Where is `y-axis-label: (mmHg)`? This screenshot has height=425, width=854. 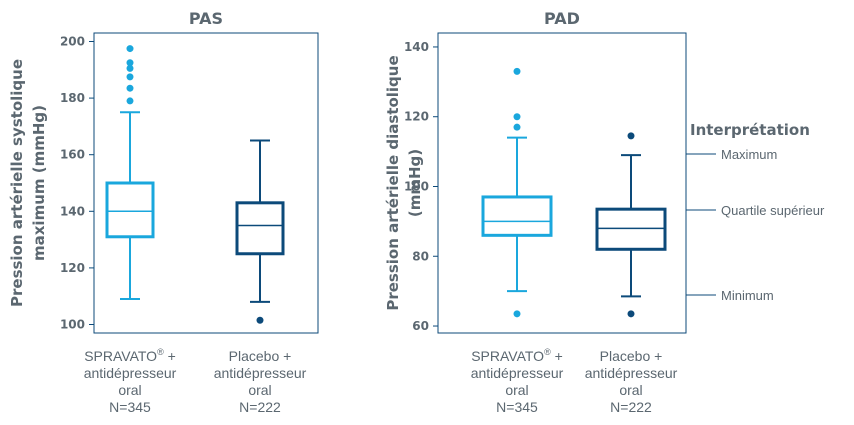 y-axis-label: (mmHg) is located at coordinates (415, 183).